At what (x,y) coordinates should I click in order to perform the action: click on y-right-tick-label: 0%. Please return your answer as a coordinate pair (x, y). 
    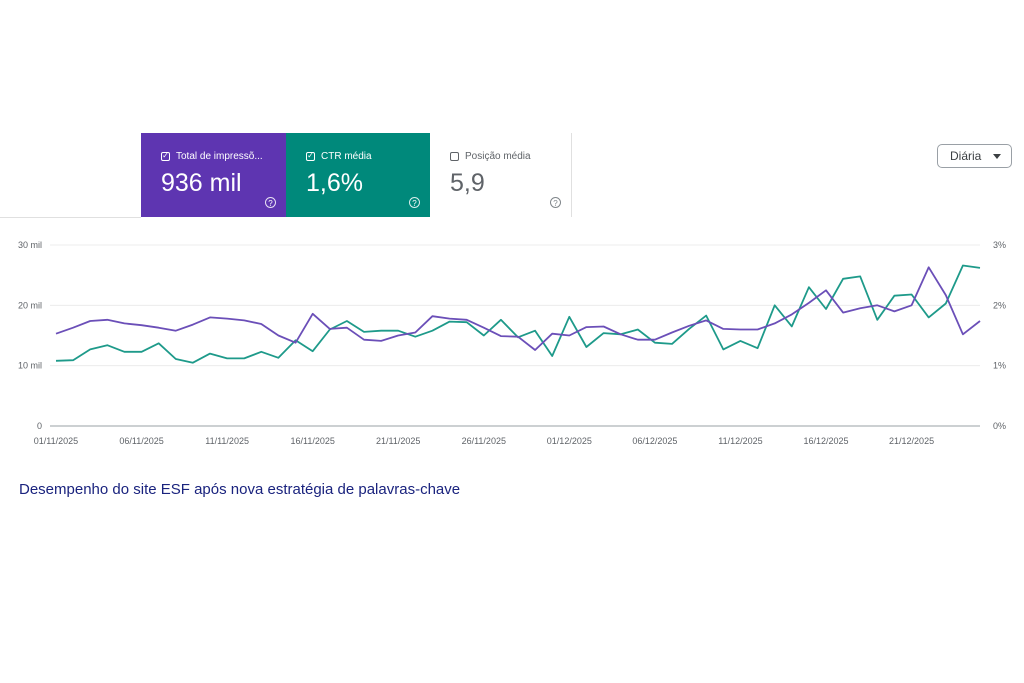
    Looking at the image, I should click on (999, 426).